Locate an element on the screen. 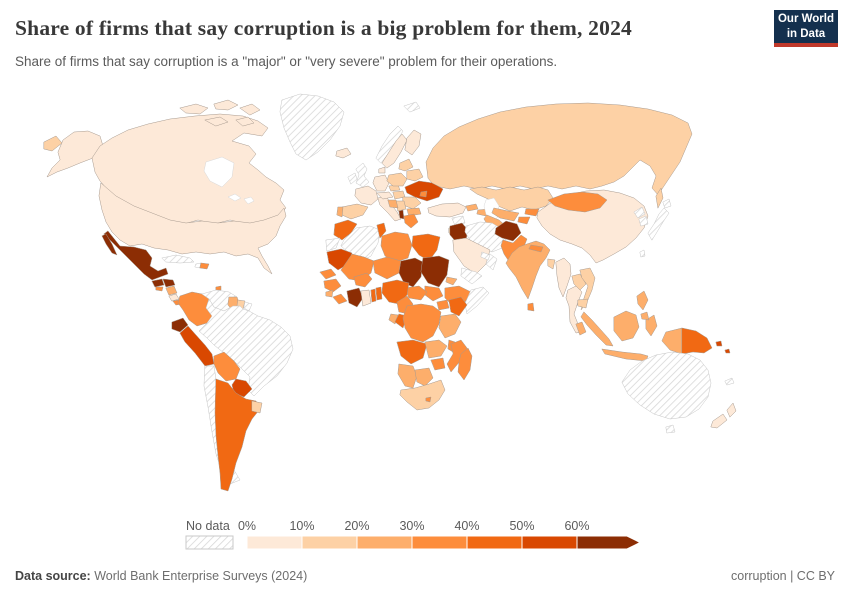  country-greenland is located at coordinates (312, 127).